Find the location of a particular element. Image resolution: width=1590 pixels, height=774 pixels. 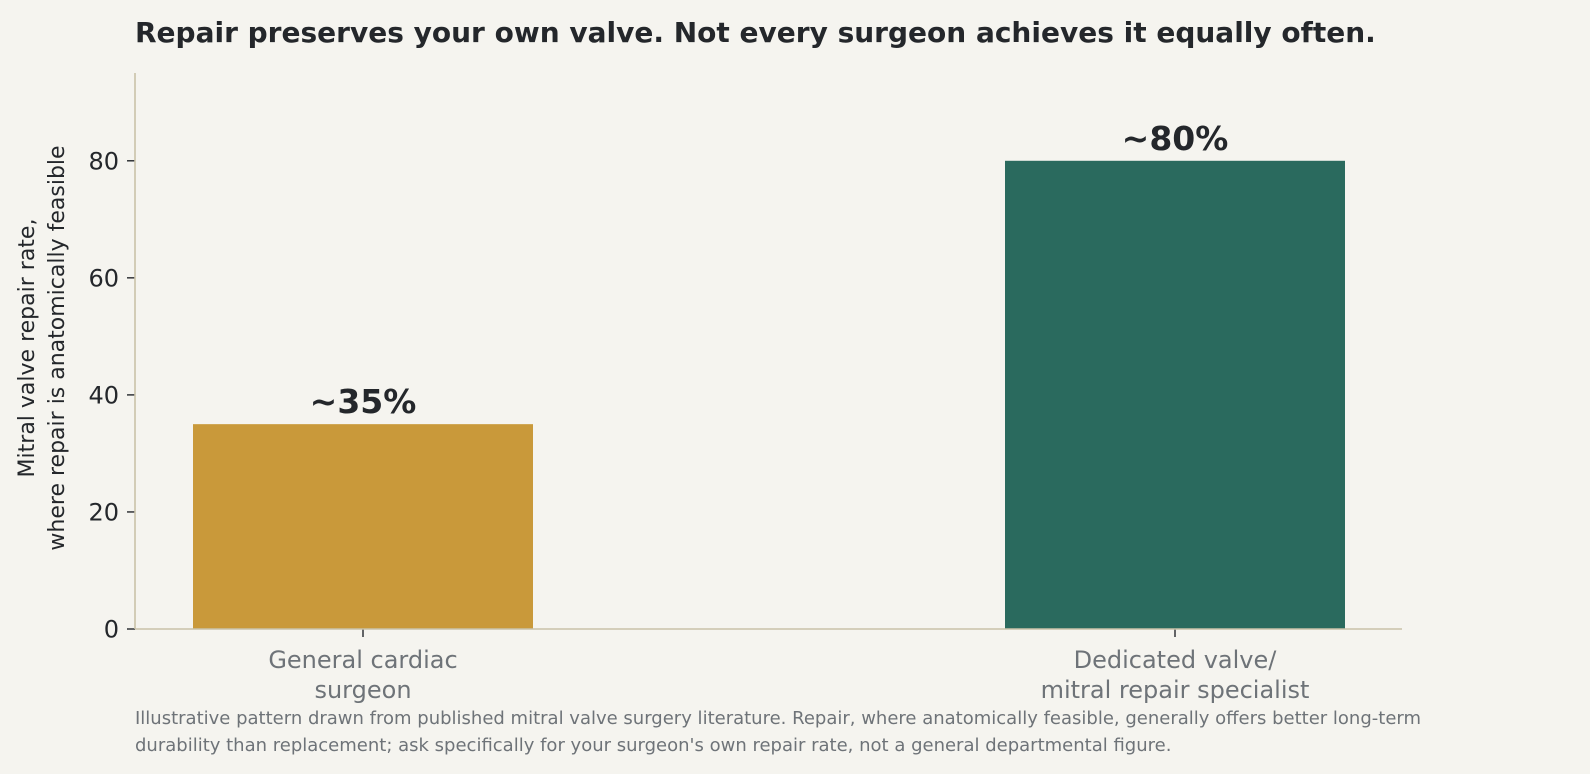

y-tick-label: 60 is located at coordinates (103, 278).